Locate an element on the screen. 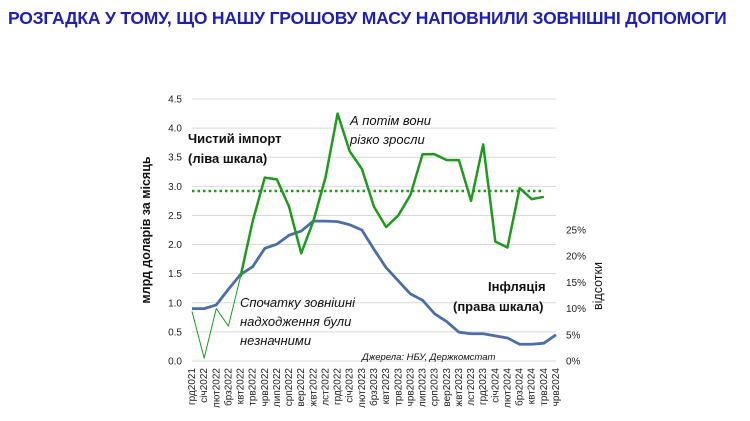 This screenshot has width=750, height=421. y2-axis-title: відсотки is located at coordinates (598, 286).